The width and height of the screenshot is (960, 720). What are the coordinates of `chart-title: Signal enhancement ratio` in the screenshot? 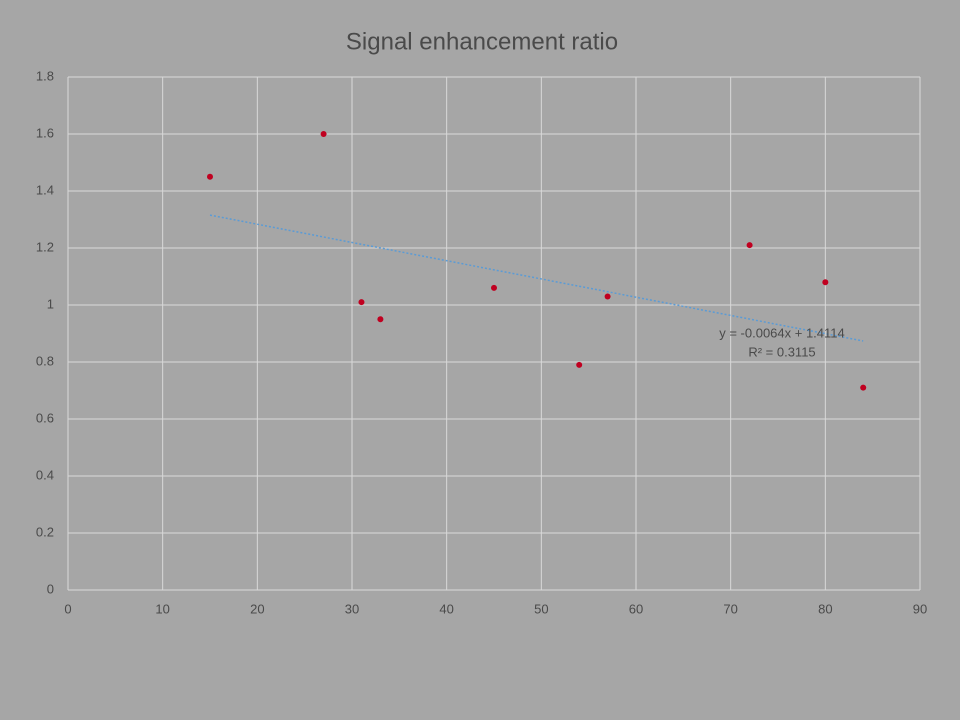 It's located at (482, 41).